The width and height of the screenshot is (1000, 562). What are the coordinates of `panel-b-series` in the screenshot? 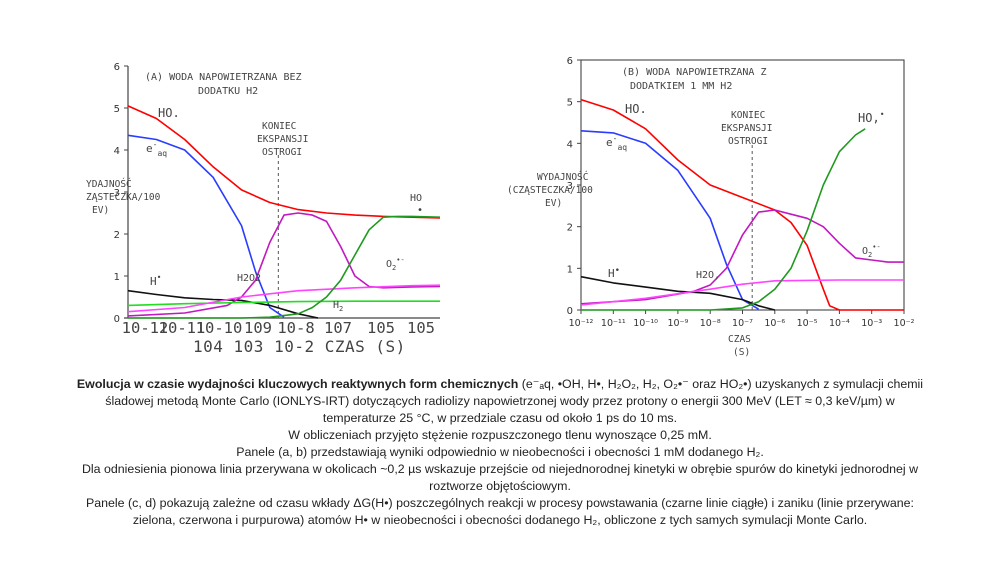 It's located at (742, 204).